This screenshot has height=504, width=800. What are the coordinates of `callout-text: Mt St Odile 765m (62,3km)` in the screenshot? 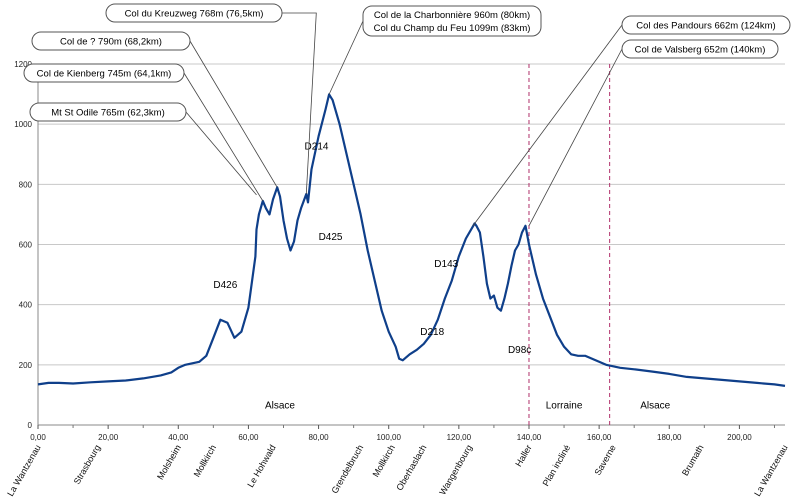 It's located at (108, 113).